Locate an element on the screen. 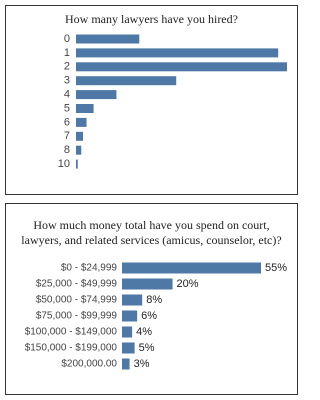 This screenshot has height=400, width=320. y-tick-label: 3 is located at coordinates (67, 81).